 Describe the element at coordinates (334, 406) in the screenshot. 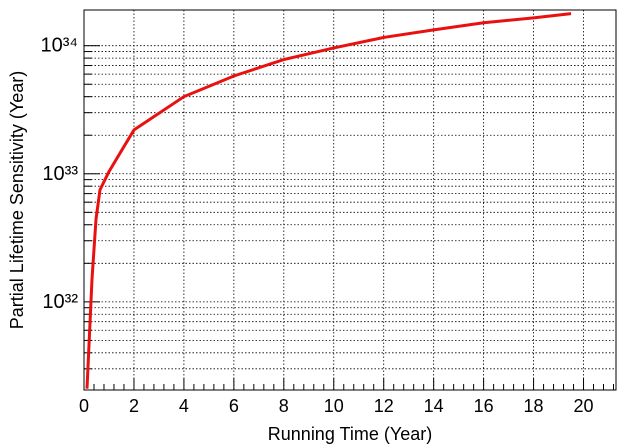

I see `x-tick-label: 10` at that location.